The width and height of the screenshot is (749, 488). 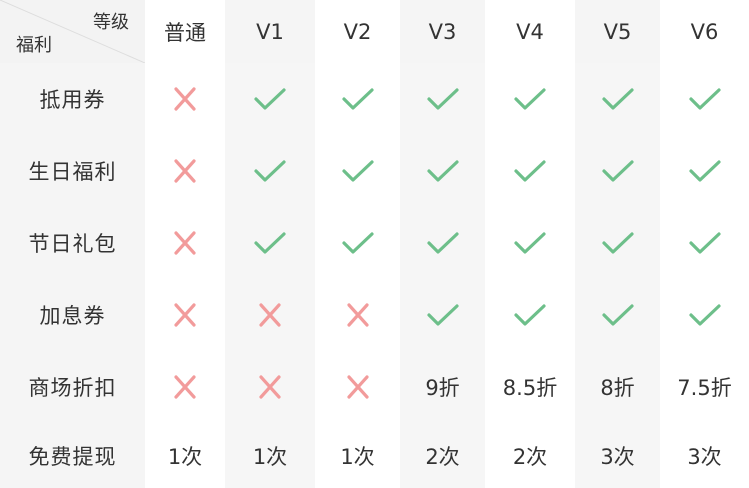 I want to click on benefit-row: 免费提现 1次 1次 1次 2次 2次 3次 3次, so click(x=374, y=455).